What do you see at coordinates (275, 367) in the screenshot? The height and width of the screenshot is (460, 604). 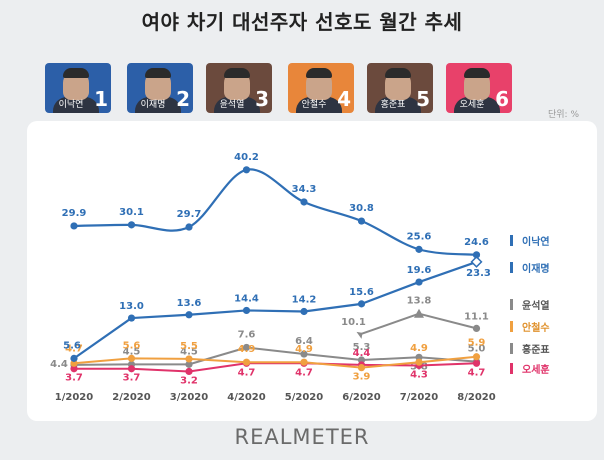 I see `series-line-오세훈` at bounding box center [275, 367].